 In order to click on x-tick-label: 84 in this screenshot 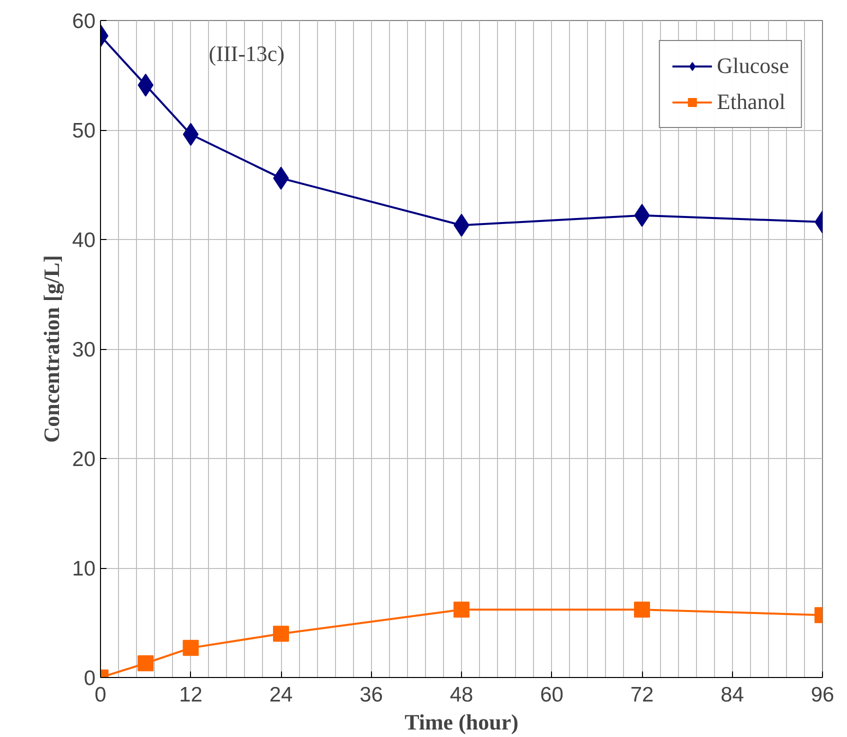, I will do `click(732, 695)`.